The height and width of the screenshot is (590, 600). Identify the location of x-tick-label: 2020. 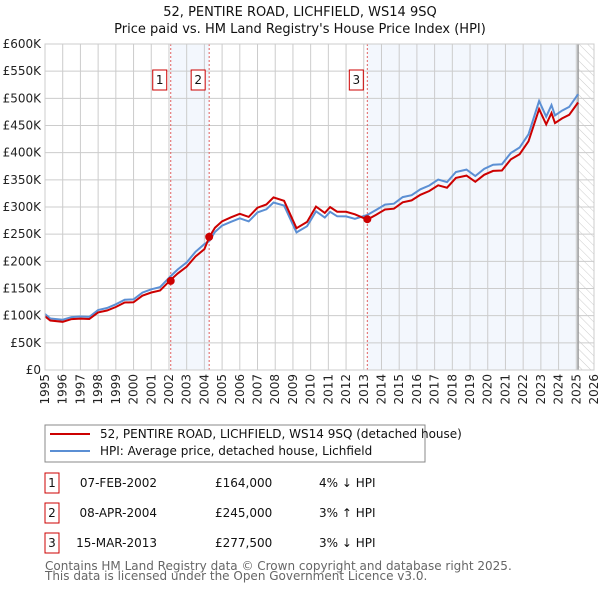
(488, 389).